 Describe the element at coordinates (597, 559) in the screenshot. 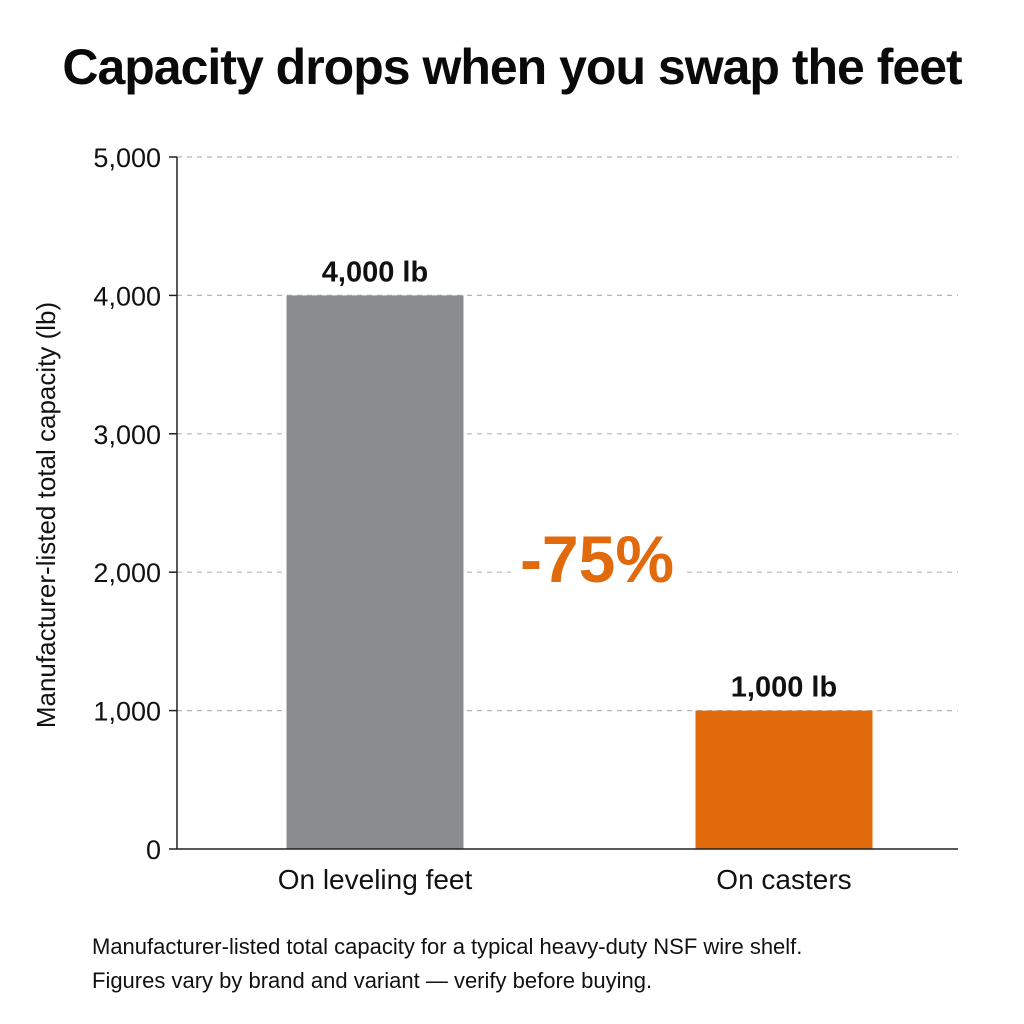

I see `percent-change-annotation: -75%` at that location.